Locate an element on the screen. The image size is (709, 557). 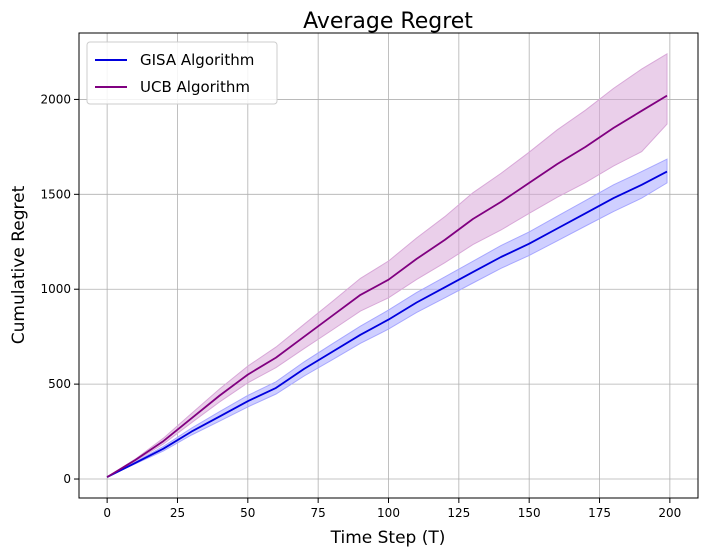
y-axis-ticks: 0 500 1000 1500 2000 is located at coordinates (59, 289).